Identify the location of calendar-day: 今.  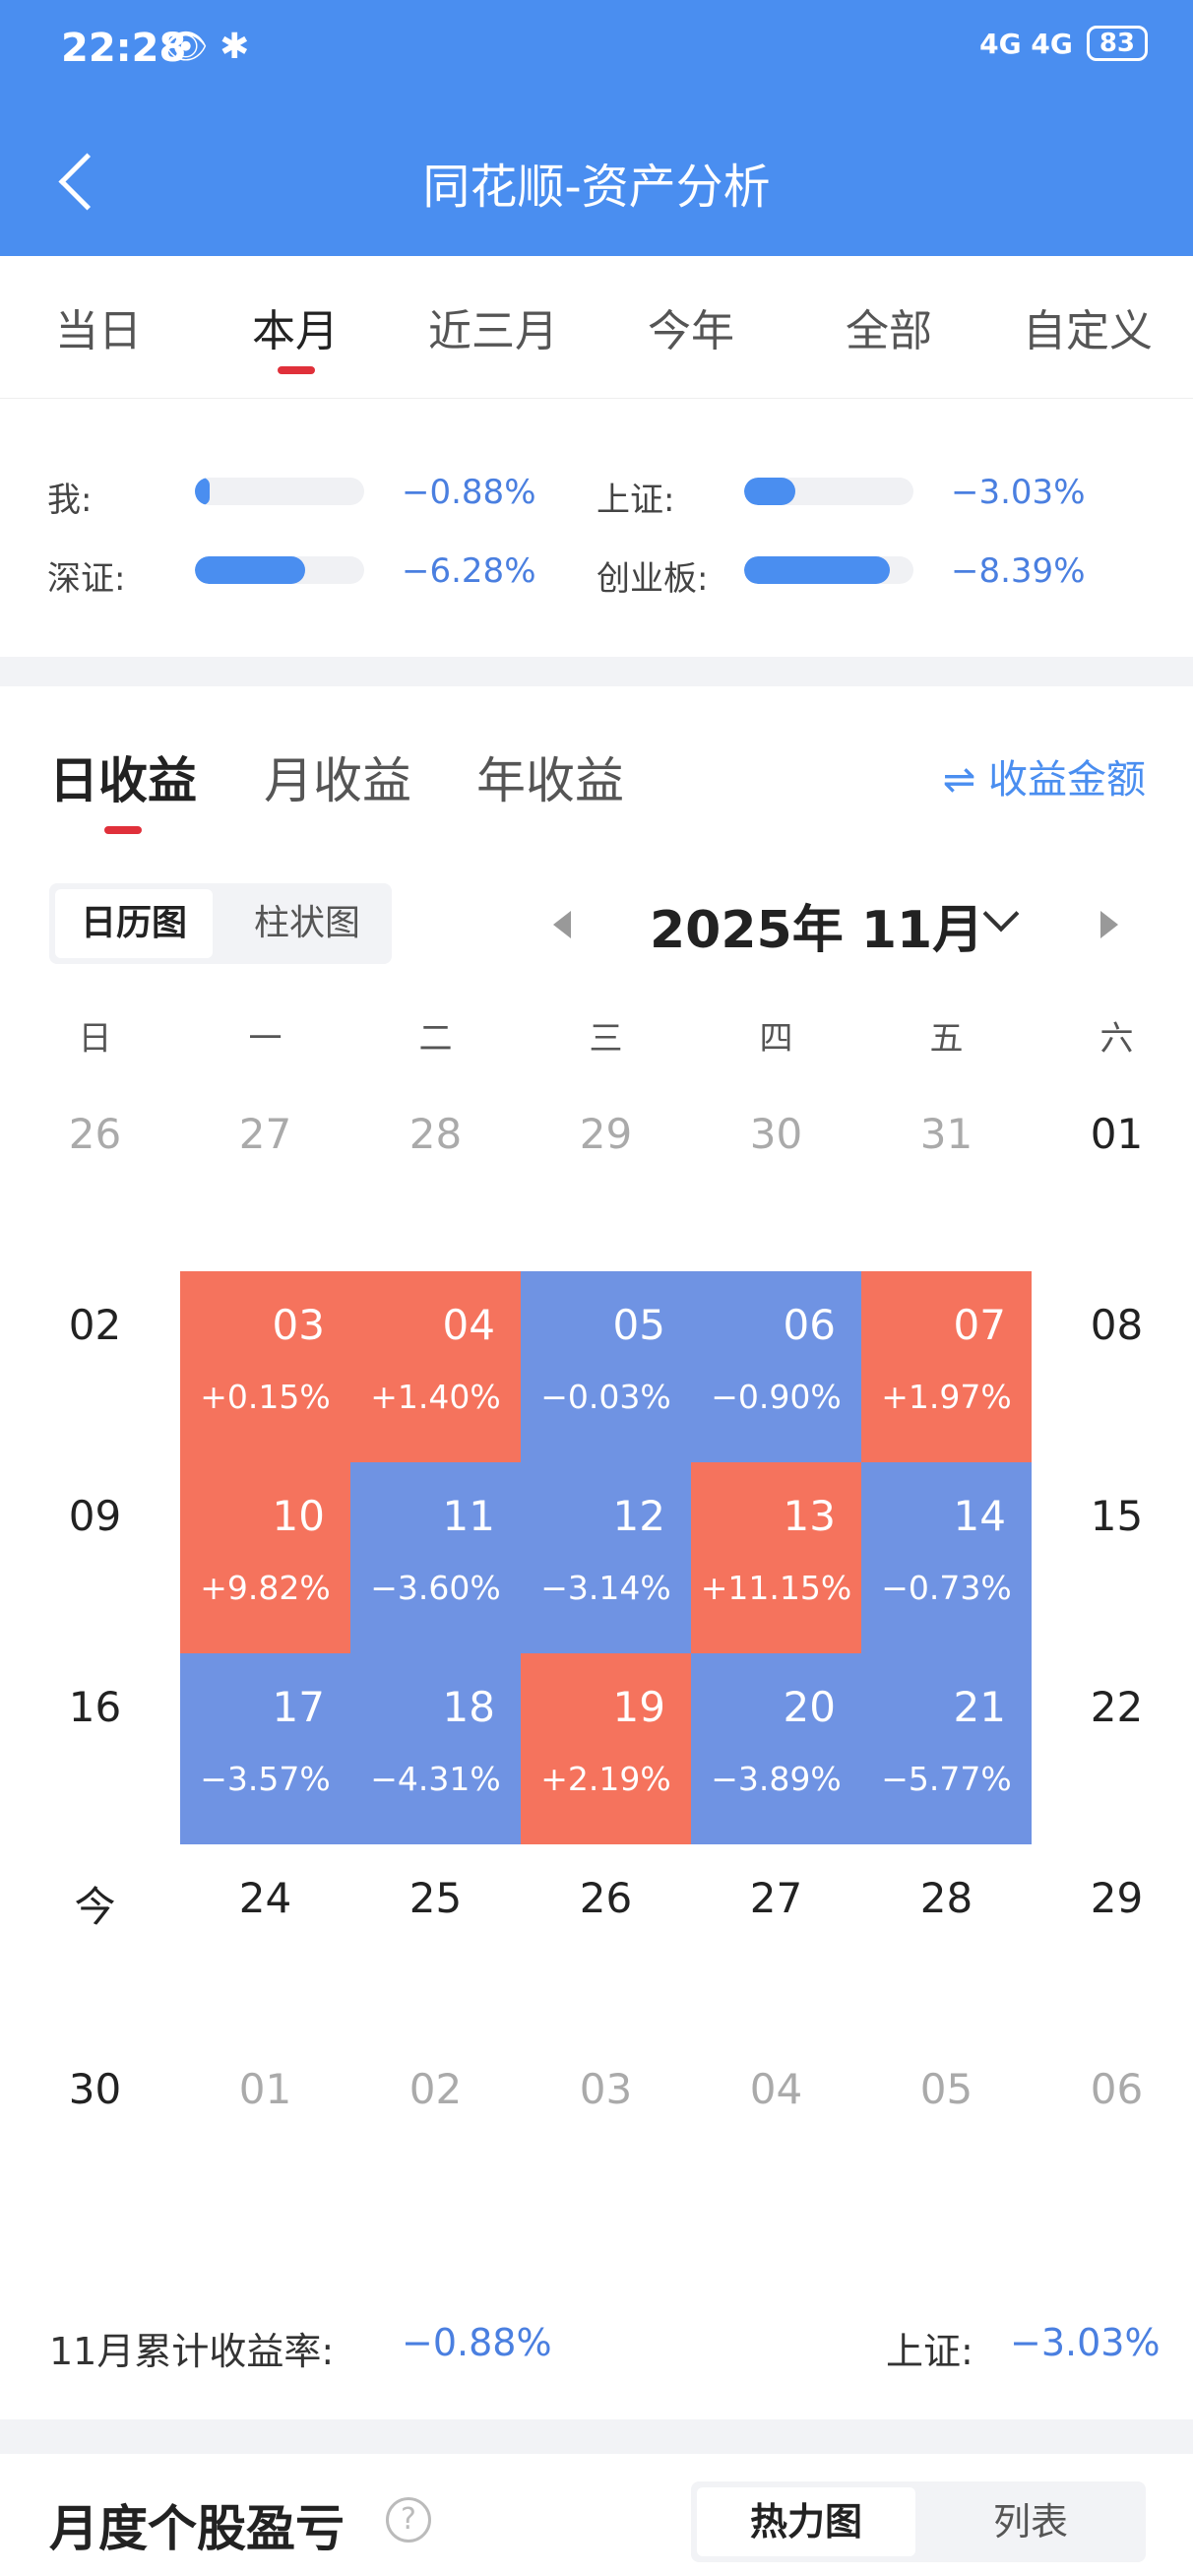
(95, 1939).